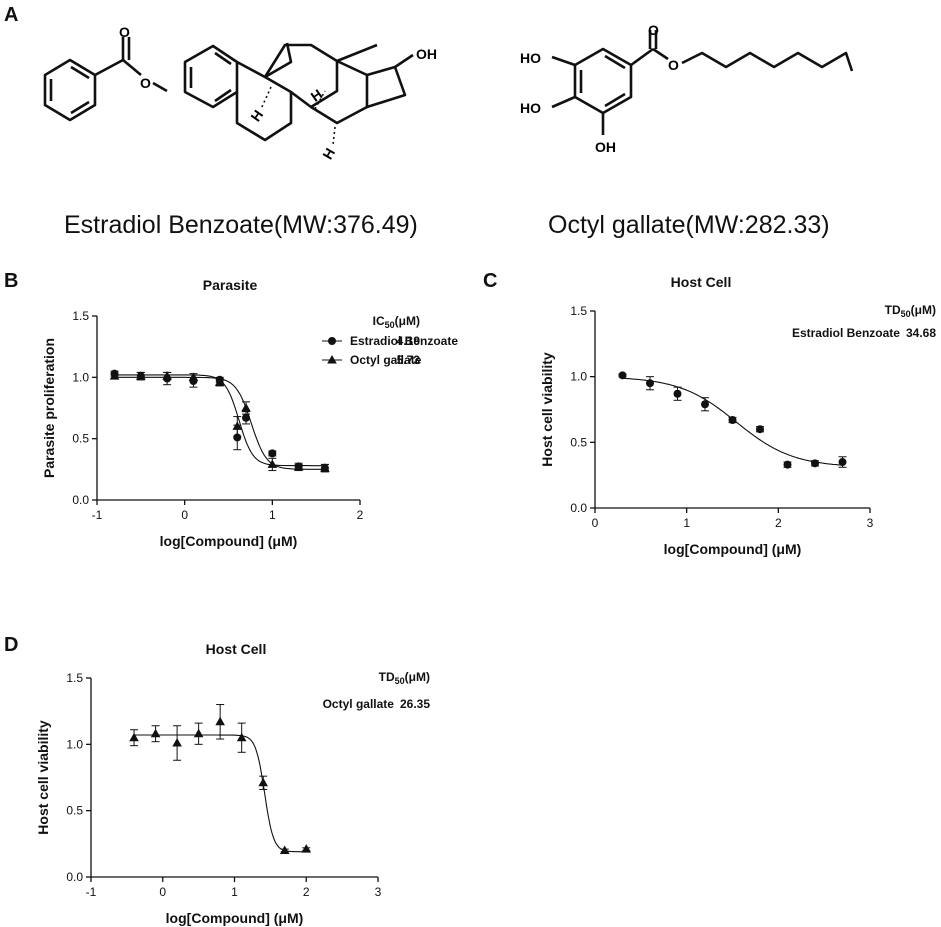  Describe the element at coordinates (378, 892) in the screenshot. I see `chart-d-x-tick-label: 3` at that location.